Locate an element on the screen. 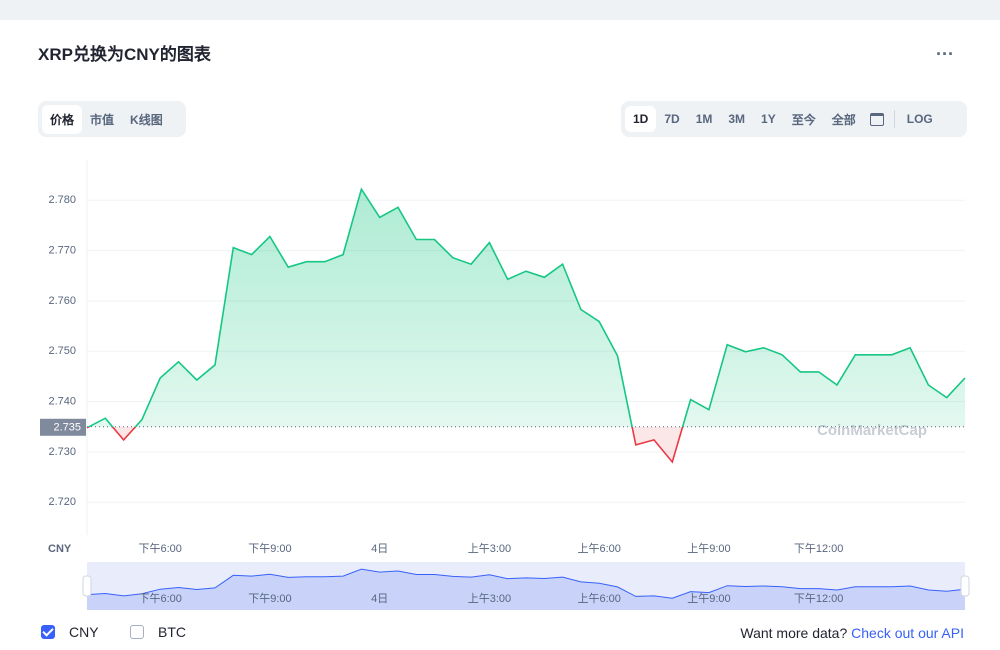 This screenshot has height=650, width=1000. range: 至今 is located at coordinates (803, 119).